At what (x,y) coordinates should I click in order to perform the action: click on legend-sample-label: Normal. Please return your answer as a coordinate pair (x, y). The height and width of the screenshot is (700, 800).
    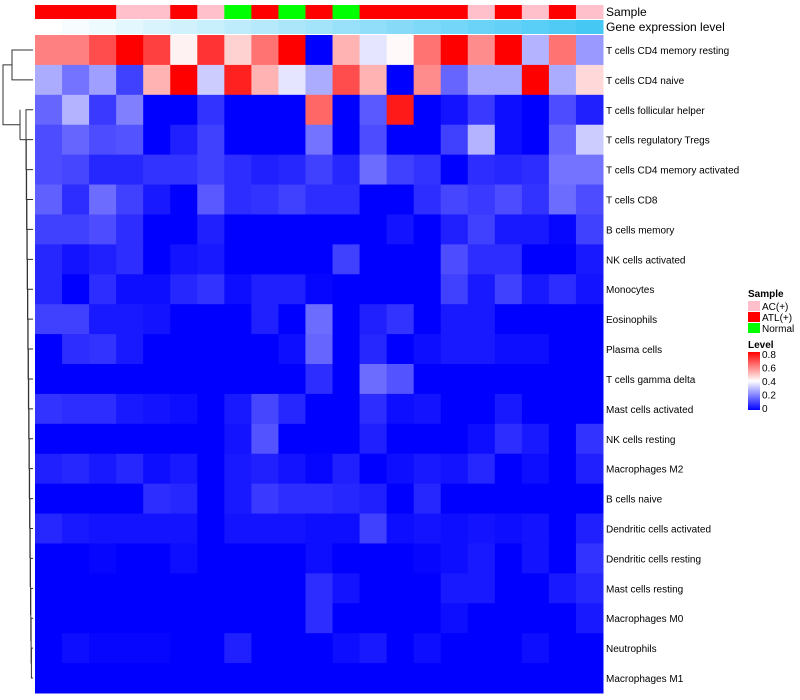
    Looking at the image, I should click on (778, 329).